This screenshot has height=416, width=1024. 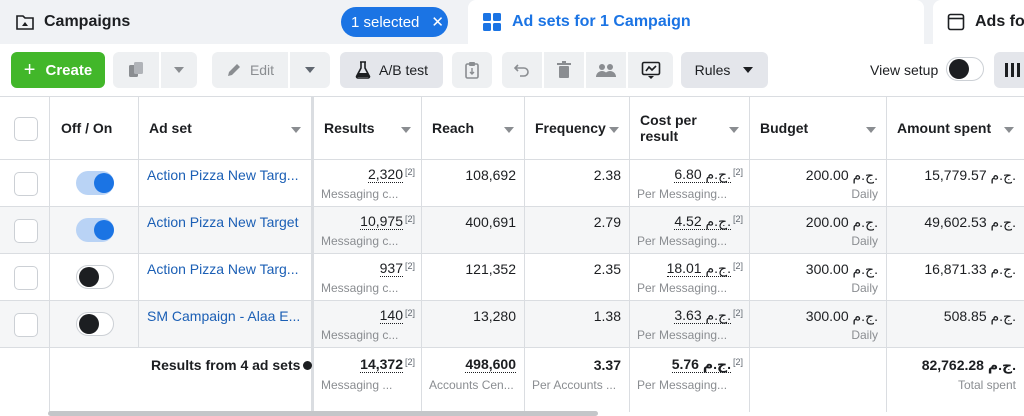 I want to click on people-icon, so click(x=606, y=70).